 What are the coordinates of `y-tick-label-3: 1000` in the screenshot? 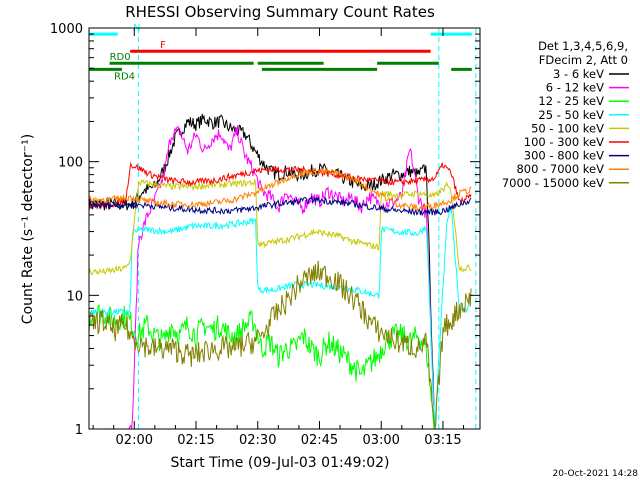 It's located at (66, 29).